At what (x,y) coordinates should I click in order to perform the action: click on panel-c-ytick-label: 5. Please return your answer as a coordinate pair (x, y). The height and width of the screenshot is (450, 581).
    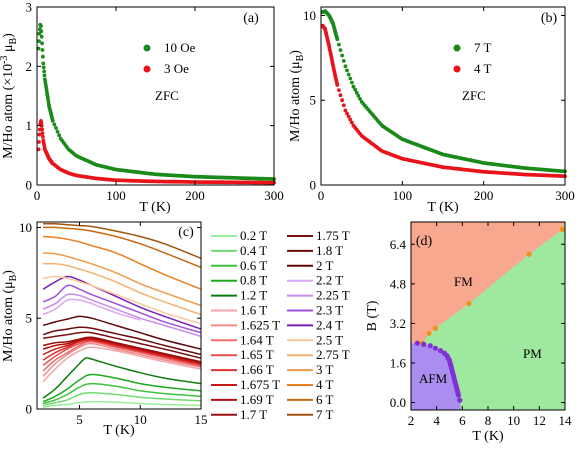
    Looking at the image, I should click on (29, 318).